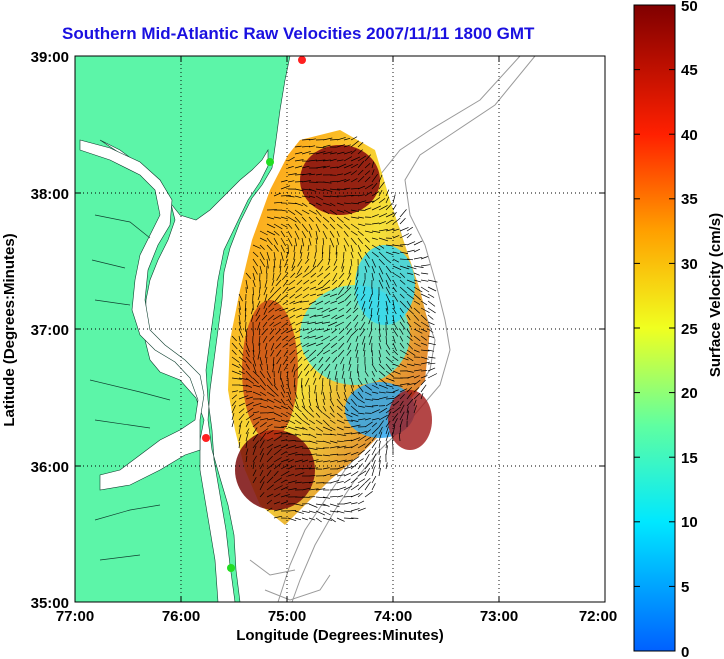 The image size is (724, 659). What do you see at coordinates (689, 199) in the screenshot?
I see `colorbar-tick-label: 35` at bounding box center [689, 199].